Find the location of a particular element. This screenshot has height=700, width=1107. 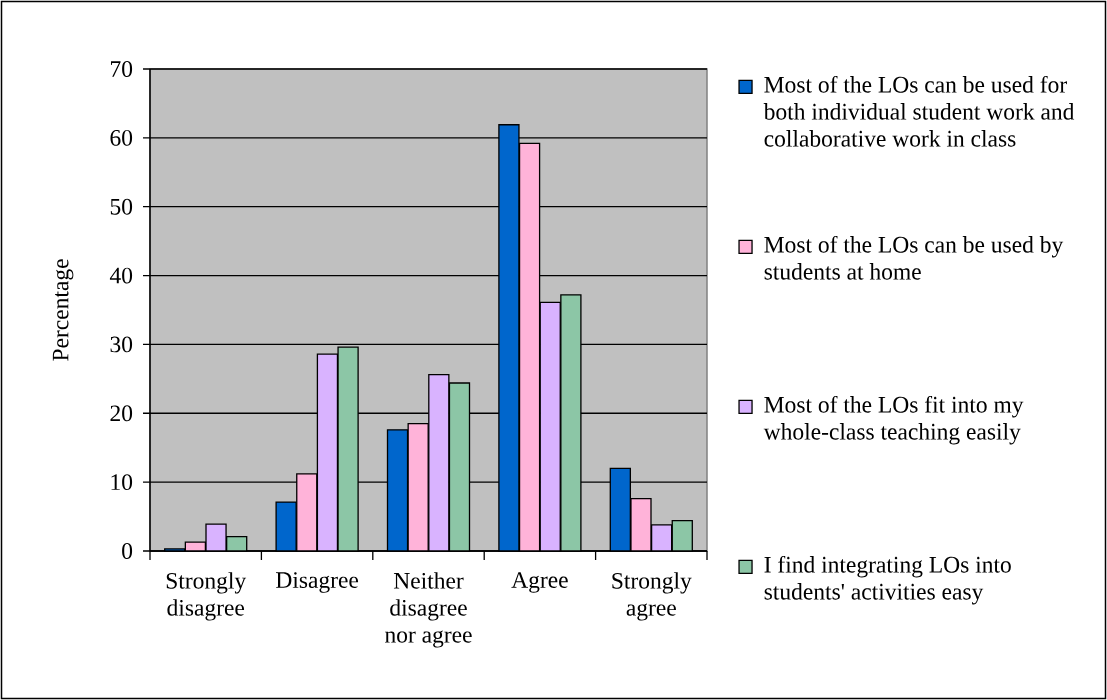

y-tick-label: 20 is located at coordinates (121, 413).